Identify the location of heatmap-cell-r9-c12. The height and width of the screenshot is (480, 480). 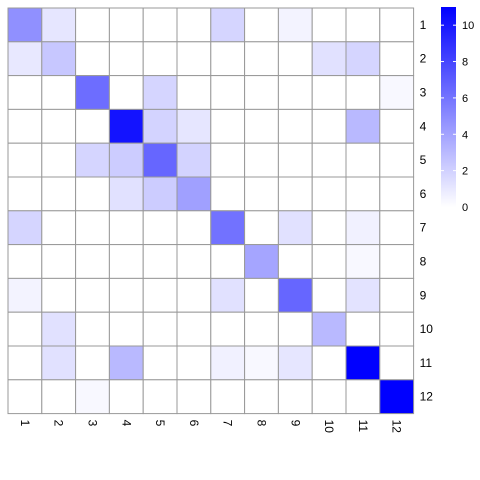
(397, 295).